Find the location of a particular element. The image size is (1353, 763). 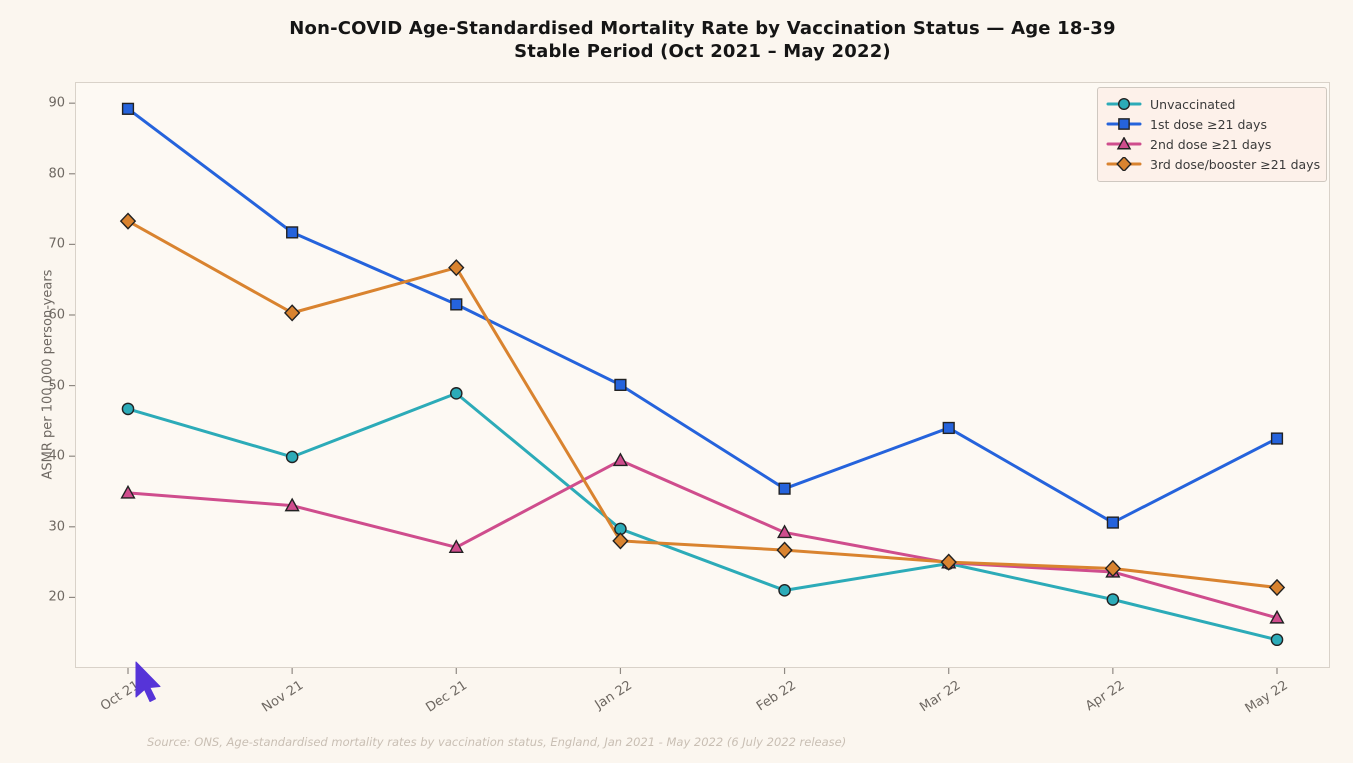

legend-item: 3rd dose/booster ≥21 days is located at coordinates (1213, 164).